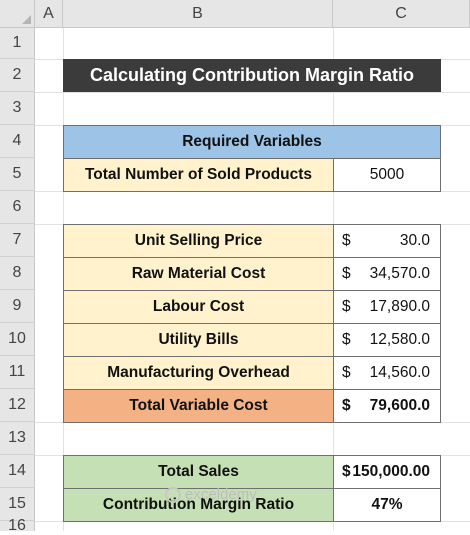 Image resolution: width=470 pixels, height=535 pixels. Describe the element at coordinates (198, 406) in the screenshot. I see `total-variable-cost-label: Total Variable Cost` at that location.